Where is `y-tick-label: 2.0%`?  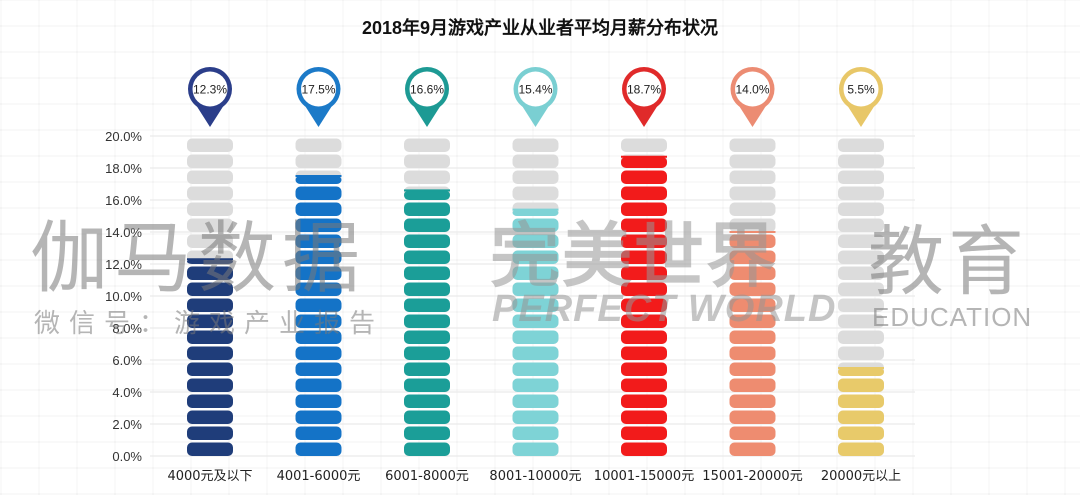
y-tick-label: 2.0% is located at coordinates (127, 424).